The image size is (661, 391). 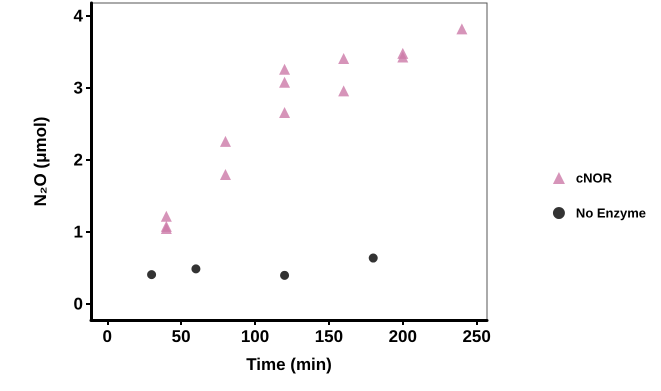 I want to click on x-tick-label: 200, so click(x=402, y=336).